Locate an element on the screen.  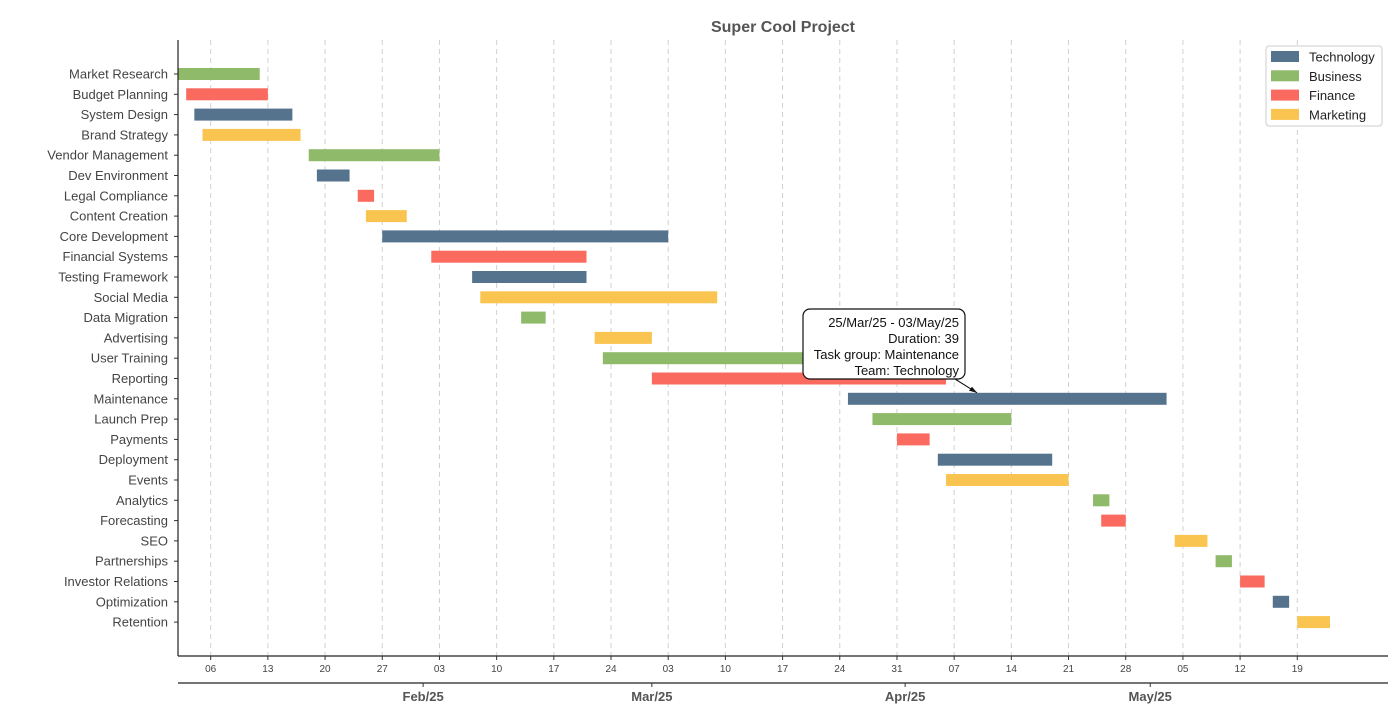
task-label: User Training is located at coordinates (129, 358).